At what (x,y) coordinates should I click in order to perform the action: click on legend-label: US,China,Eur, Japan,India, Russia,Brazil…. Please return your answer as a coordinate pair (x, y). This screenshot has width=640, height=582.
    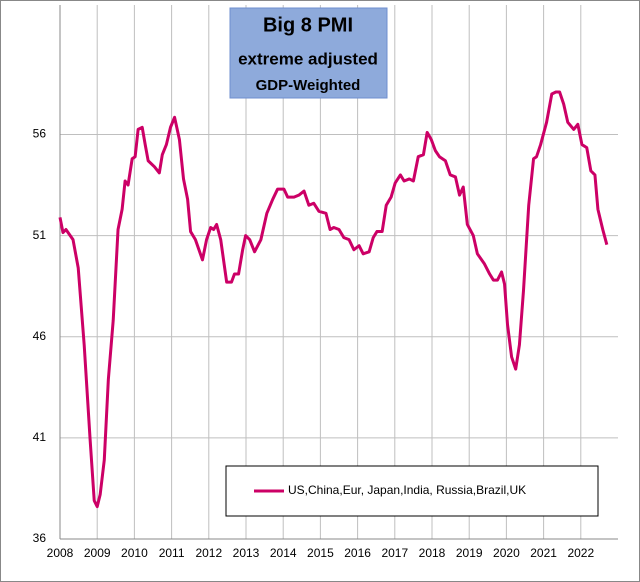
    Looking at the image, I should click on (407, 490).